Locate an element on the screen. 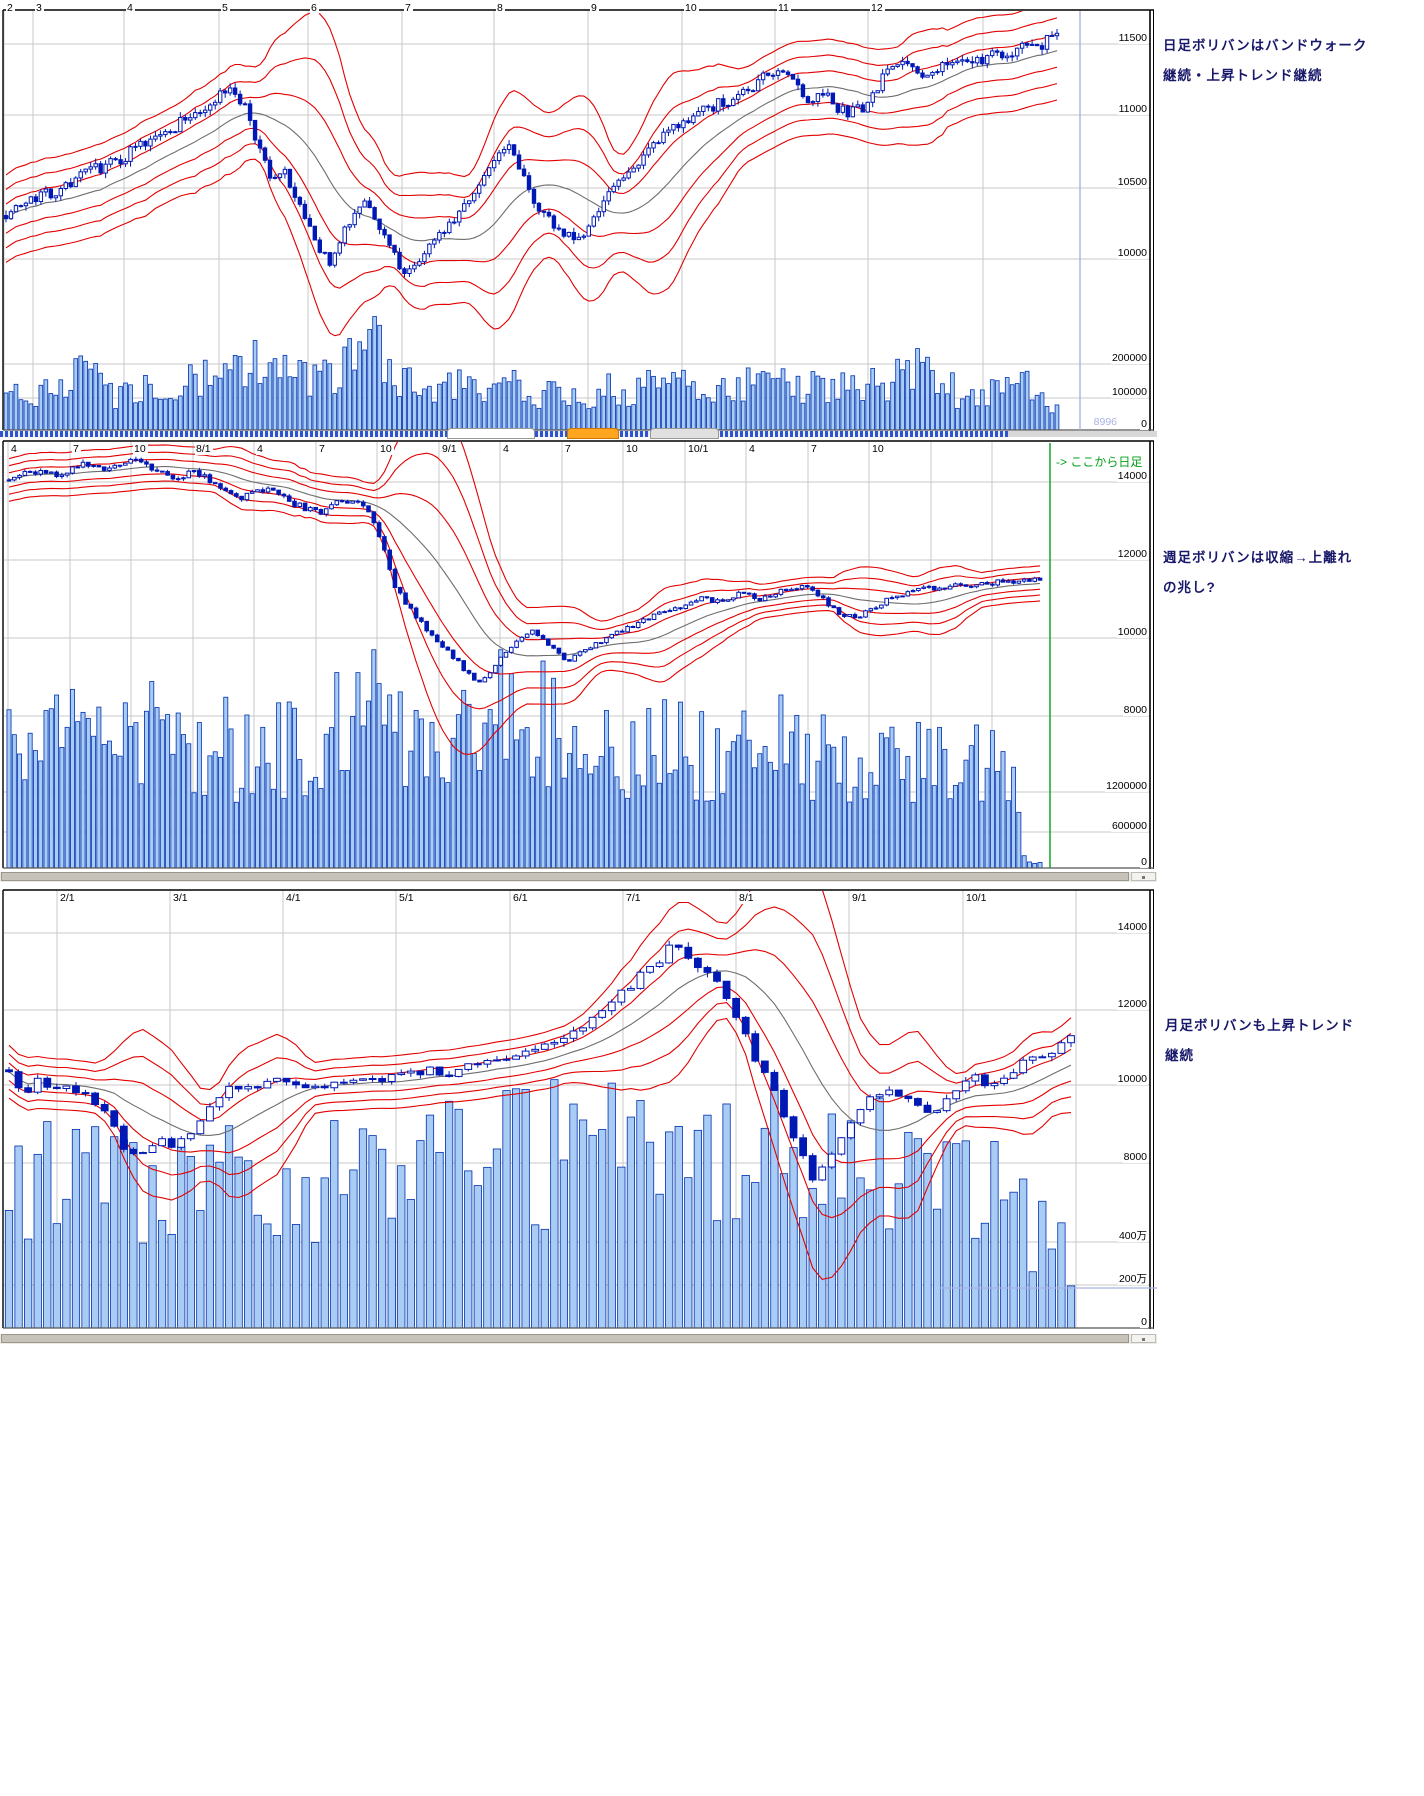  daily-annotation-line2: 継続・上昇トレンド継続 is located at coordinates (1243, 75).